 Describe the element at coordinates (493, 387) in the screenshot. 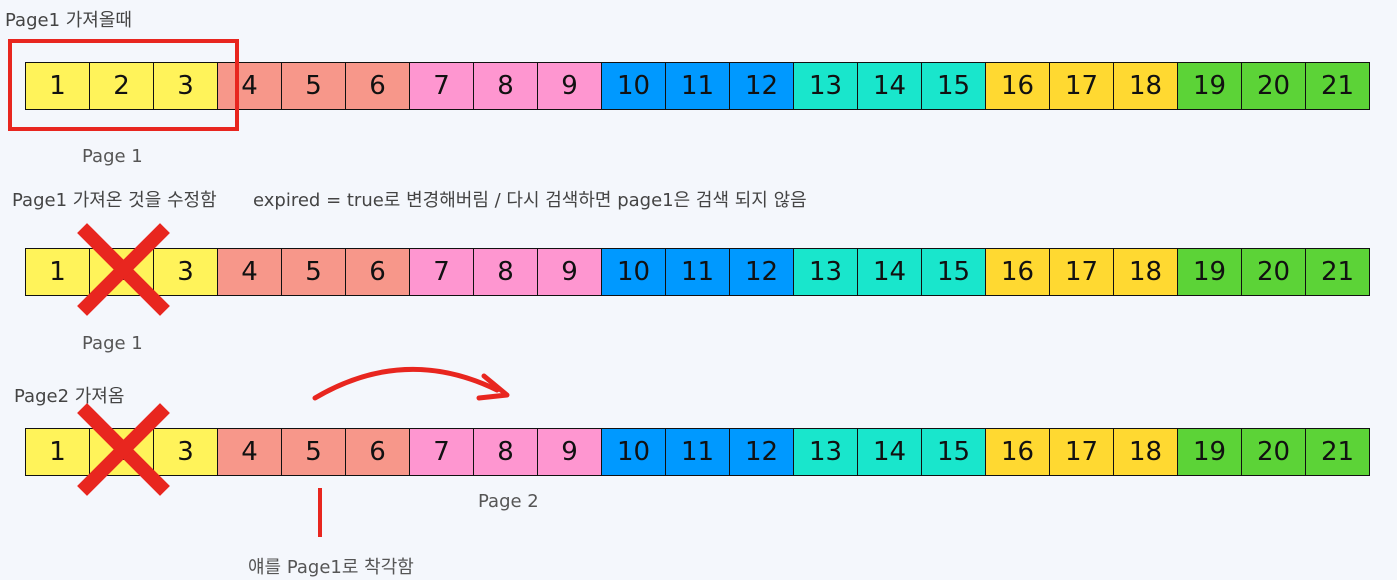

I see `arrow-head` at that location.